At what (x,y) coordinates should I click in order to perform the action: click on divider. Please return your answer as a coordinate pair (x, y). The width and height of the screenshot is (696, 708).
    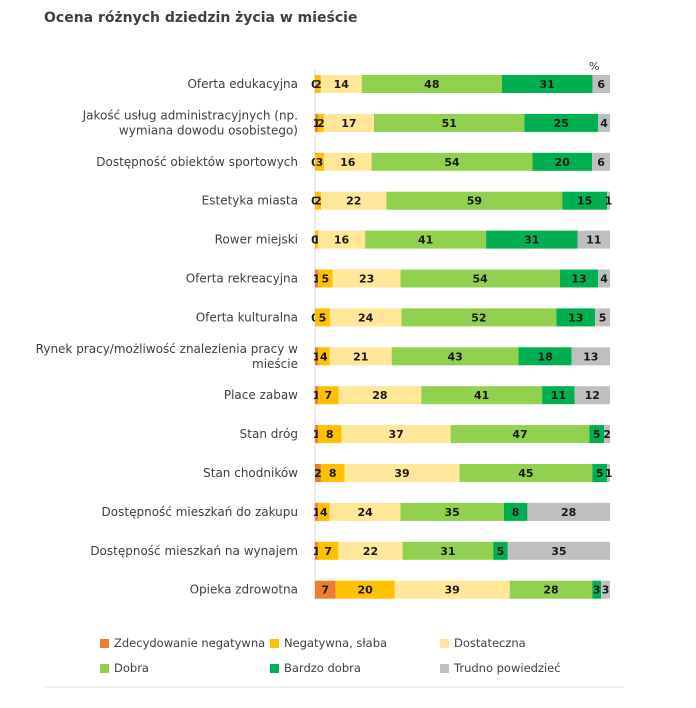
    Looking at the image, I should click on (334, 687).